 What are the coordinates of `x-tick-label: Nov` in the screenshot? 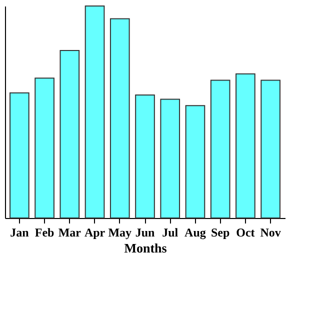 It's located at (270, 233).